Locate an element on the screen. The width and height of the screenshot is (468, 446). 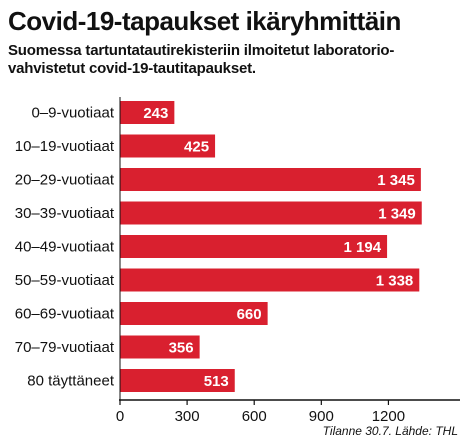
value-label: 1 349 is located at coordinates (397, 214).